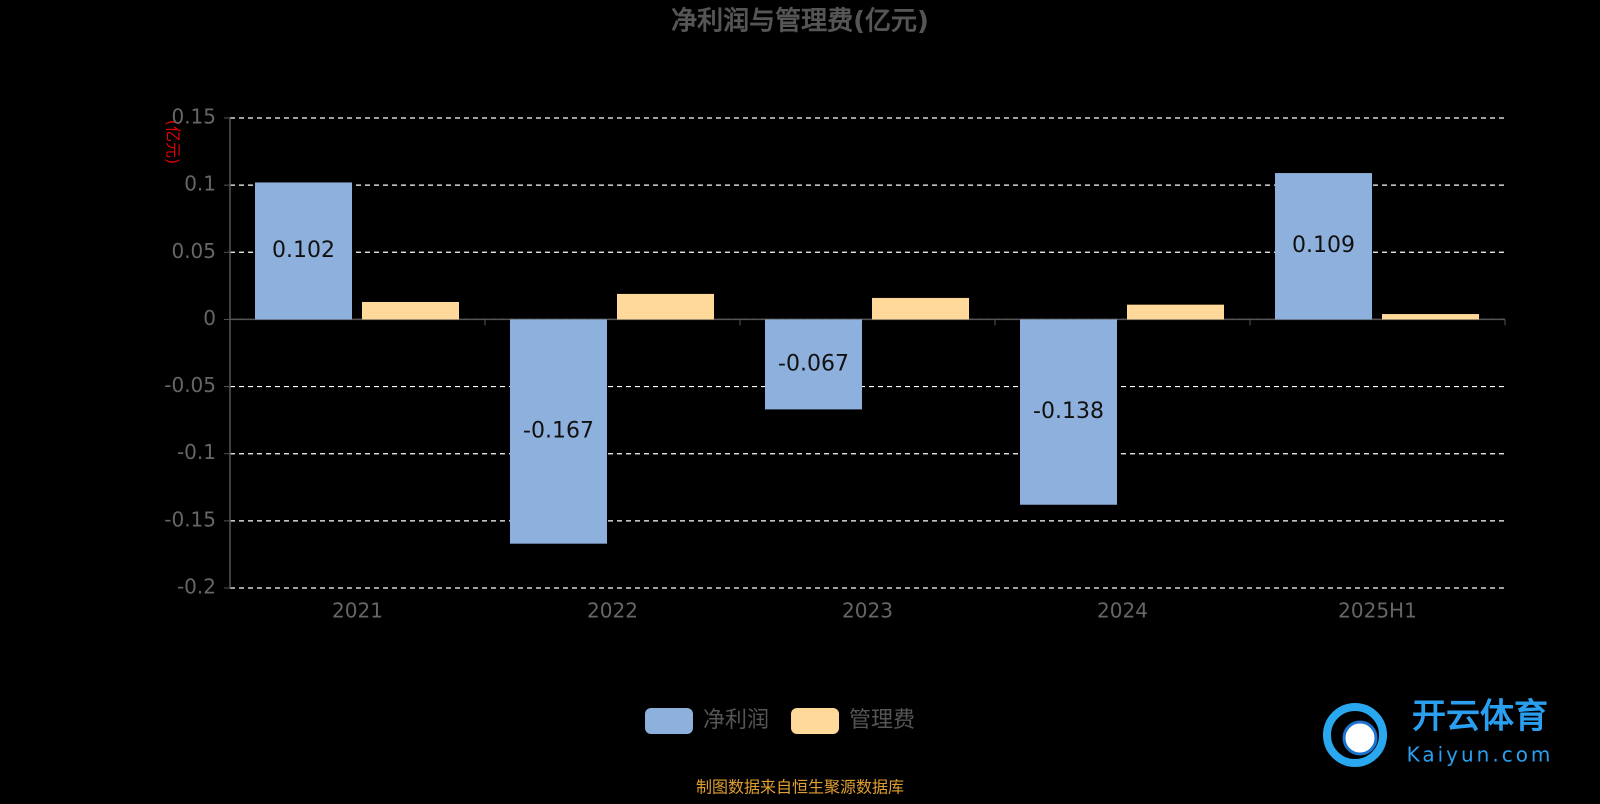 The image size is (1600, 804). What do you see at coordinates (200, 184) in the screenshot?
I see `y-tick-label: 0.1` at bounding box center [200, 184].